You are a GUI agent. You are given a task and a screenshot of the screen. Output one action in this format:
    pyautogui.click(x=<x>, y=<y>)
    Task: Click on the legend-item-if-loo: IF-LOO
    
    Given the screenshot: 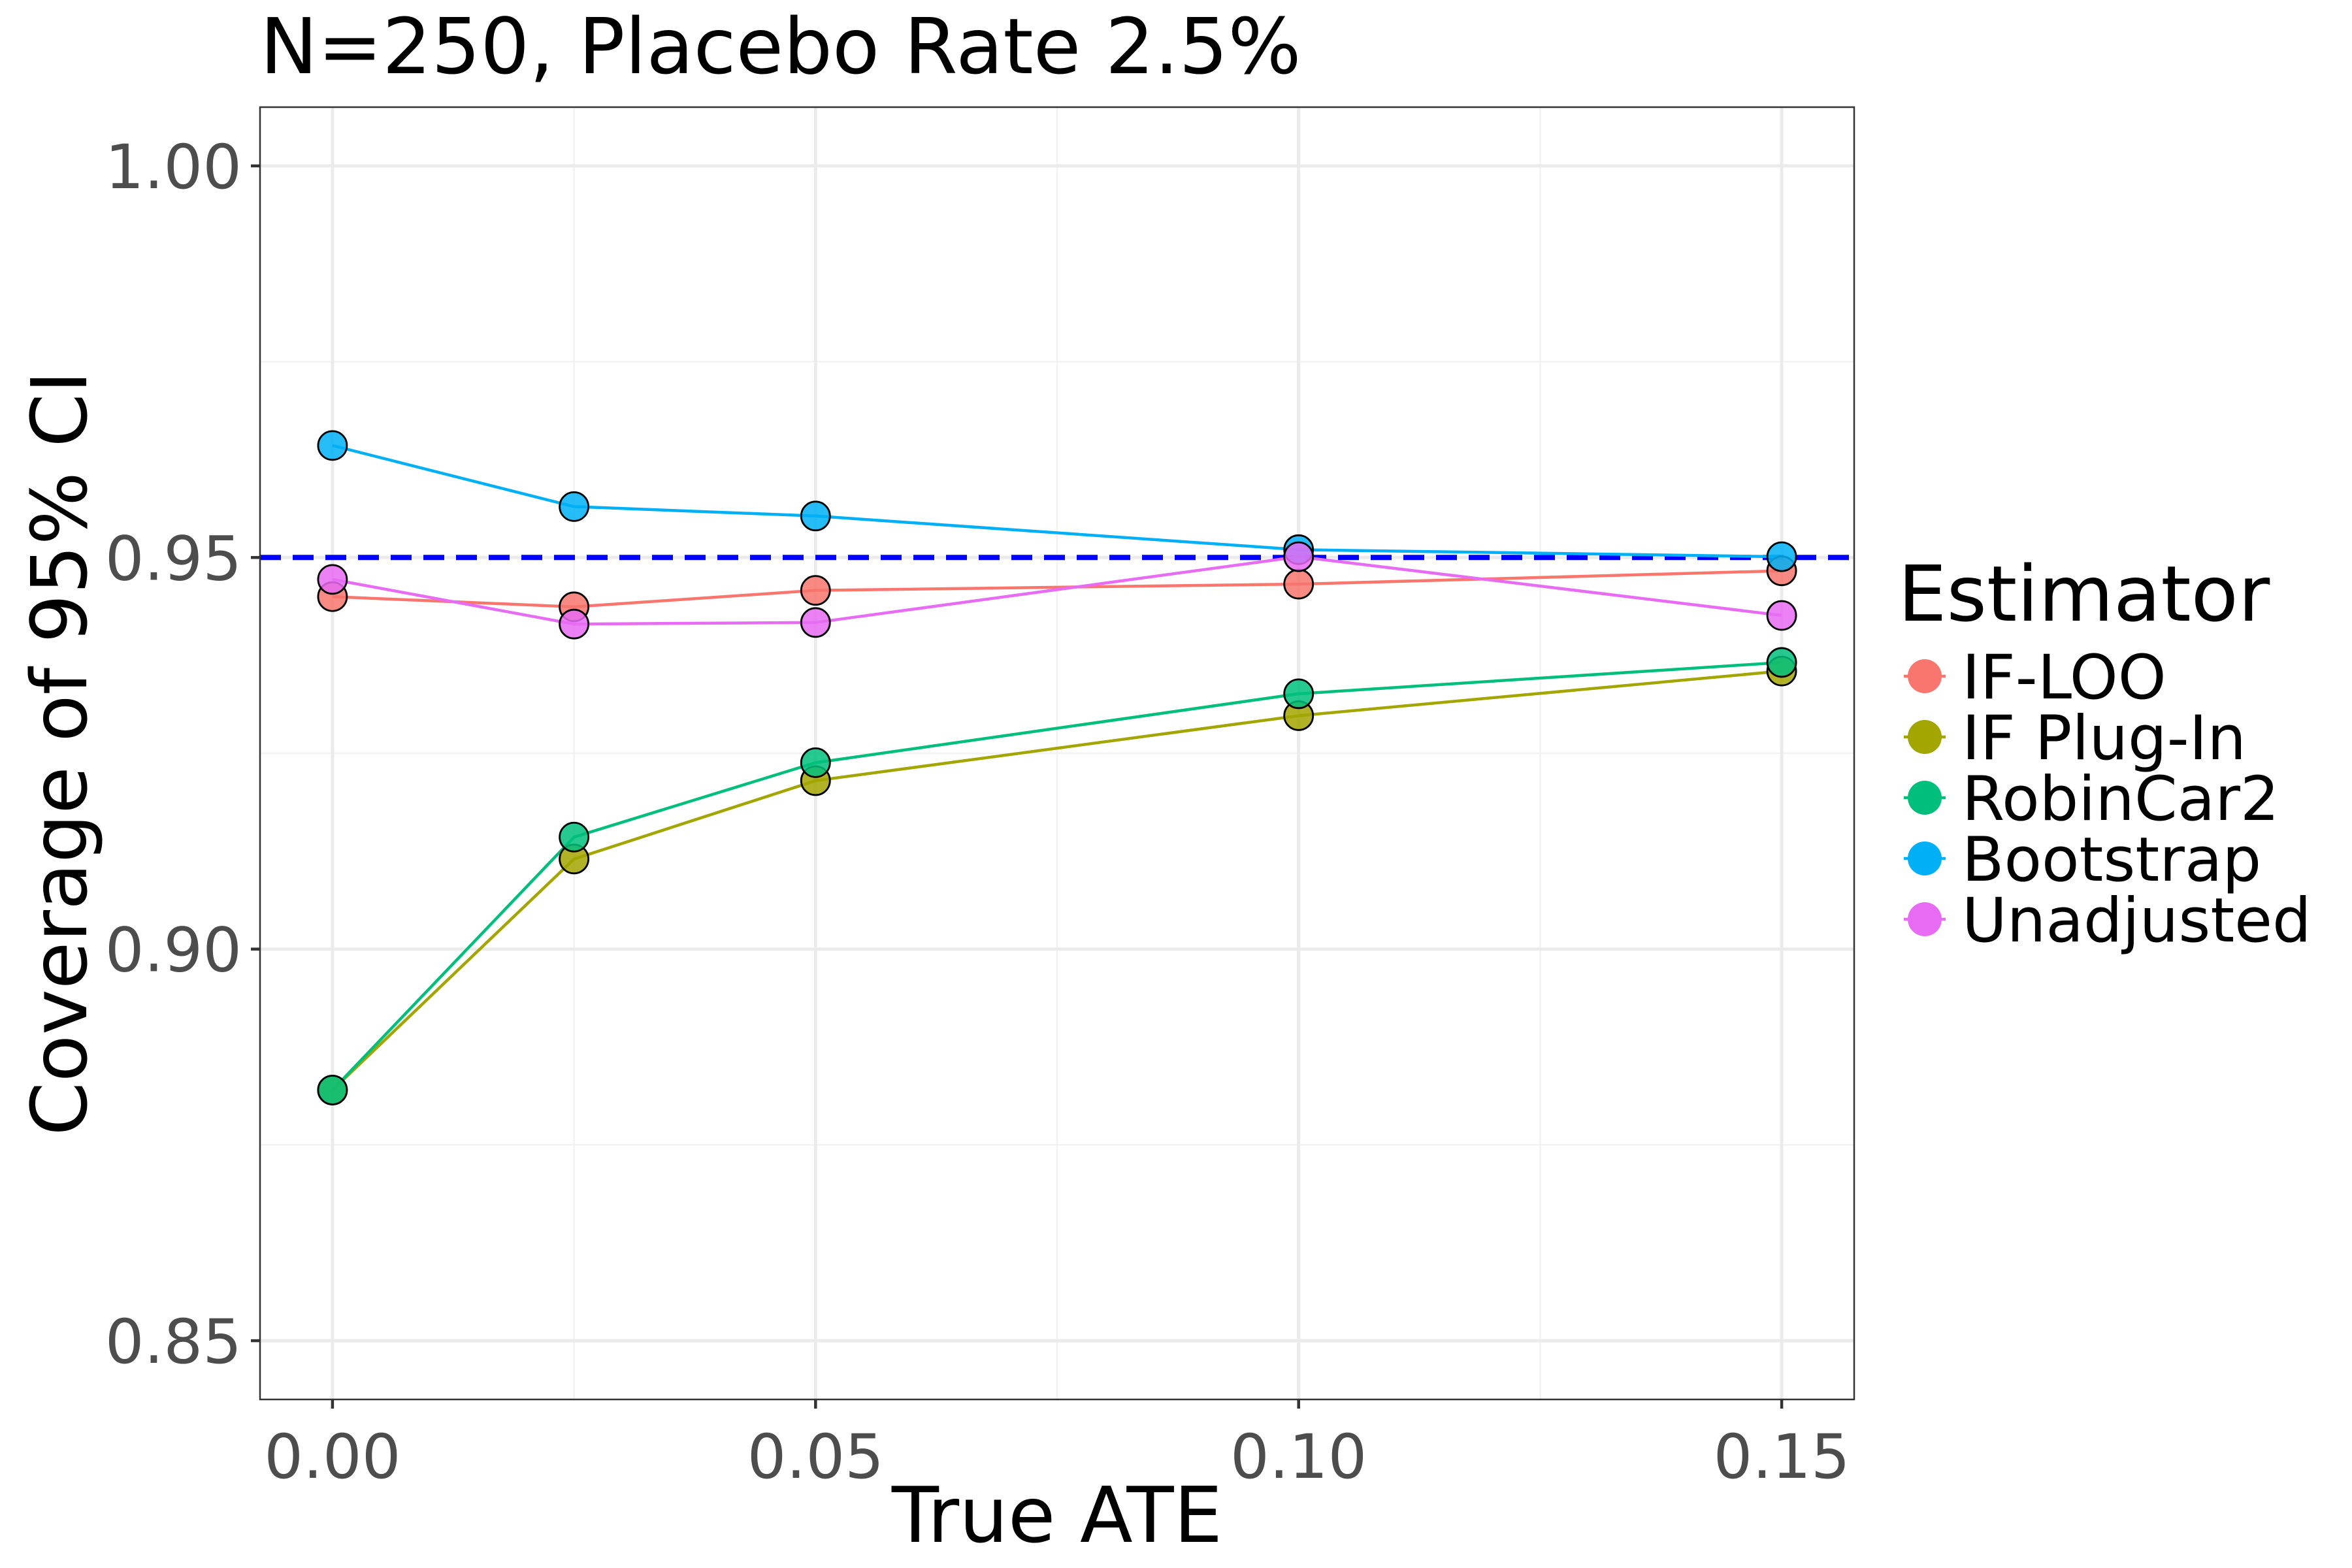 What is the action you would take?
    pyautogui.click(x=2035, y=677)
    